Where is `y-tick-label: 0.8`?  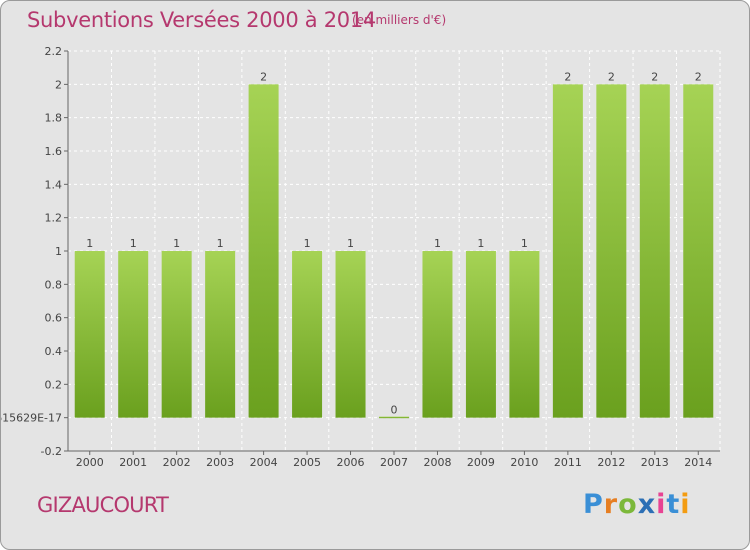 y-tick-label: 0.8 is located at coordinates (54, 284).